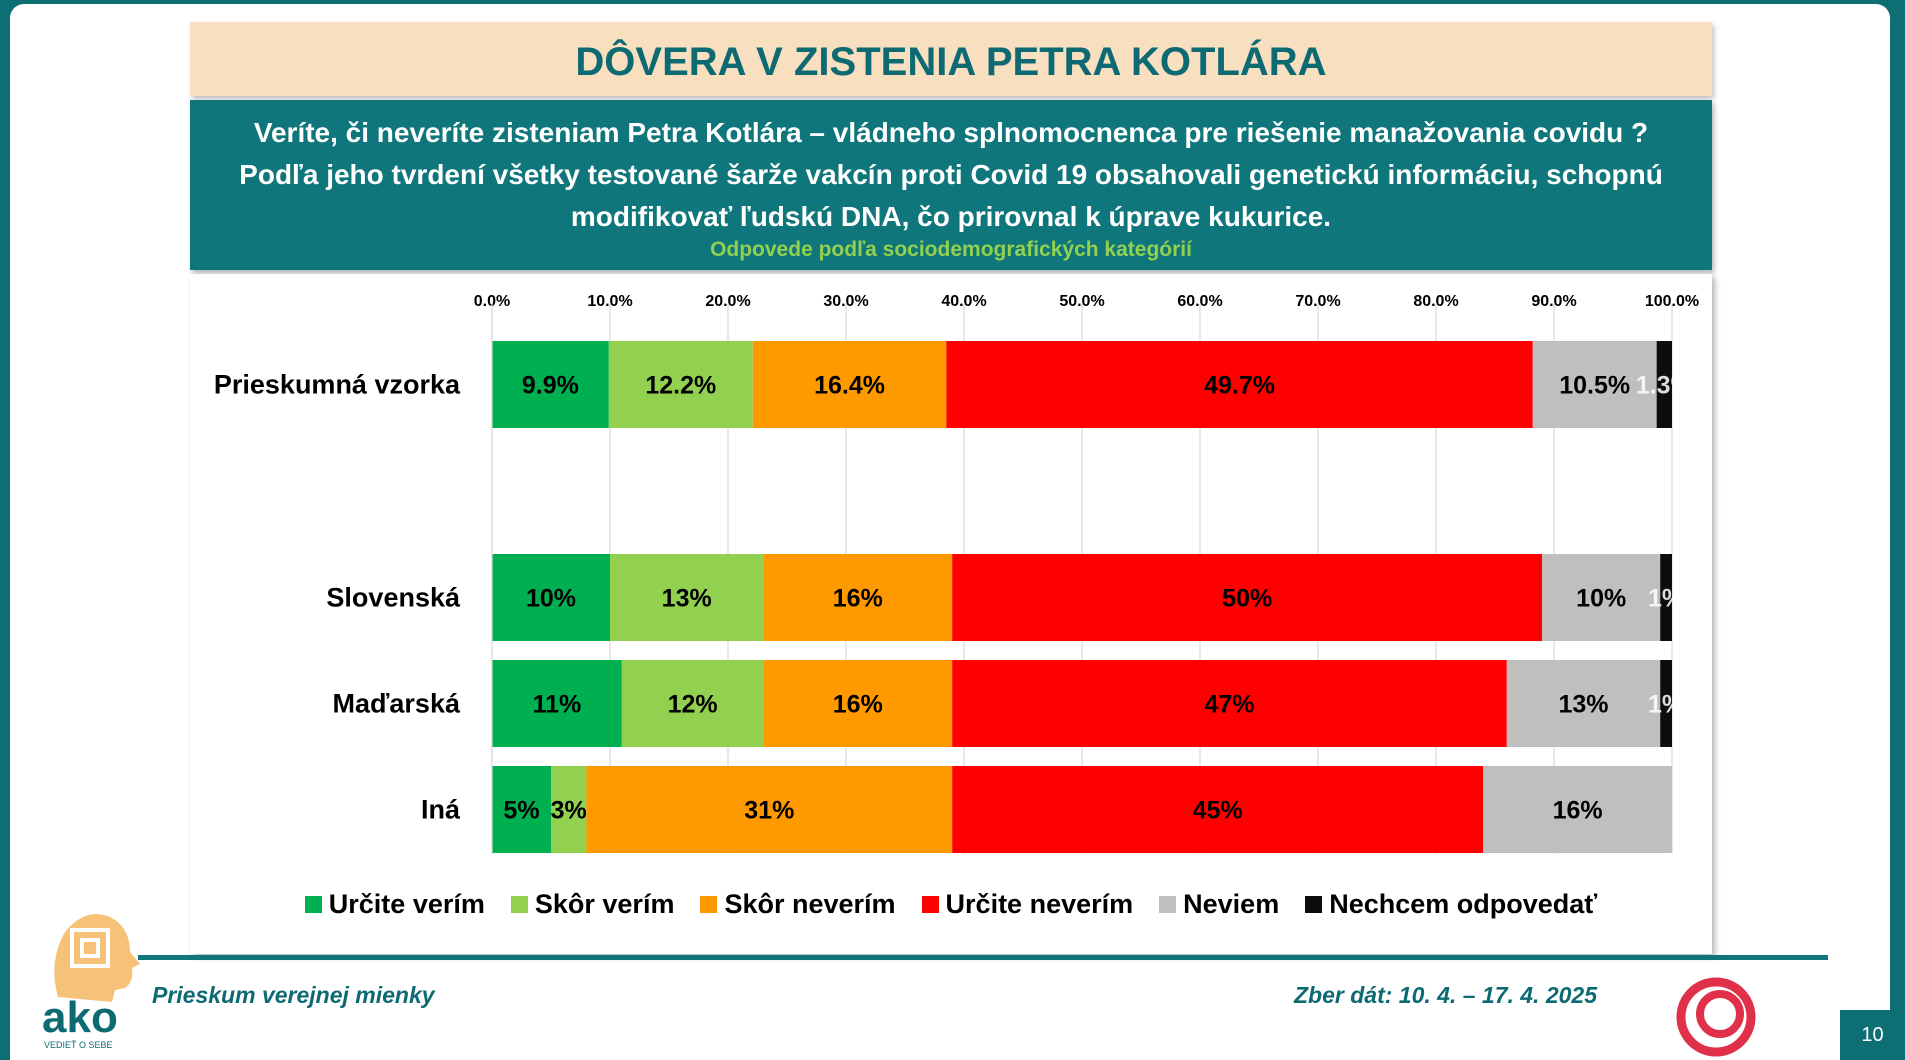 Image resolution: width=1905 pixels, height=1060 pixels. I want to click on legend-label: Určite verím, so click(406, 904).